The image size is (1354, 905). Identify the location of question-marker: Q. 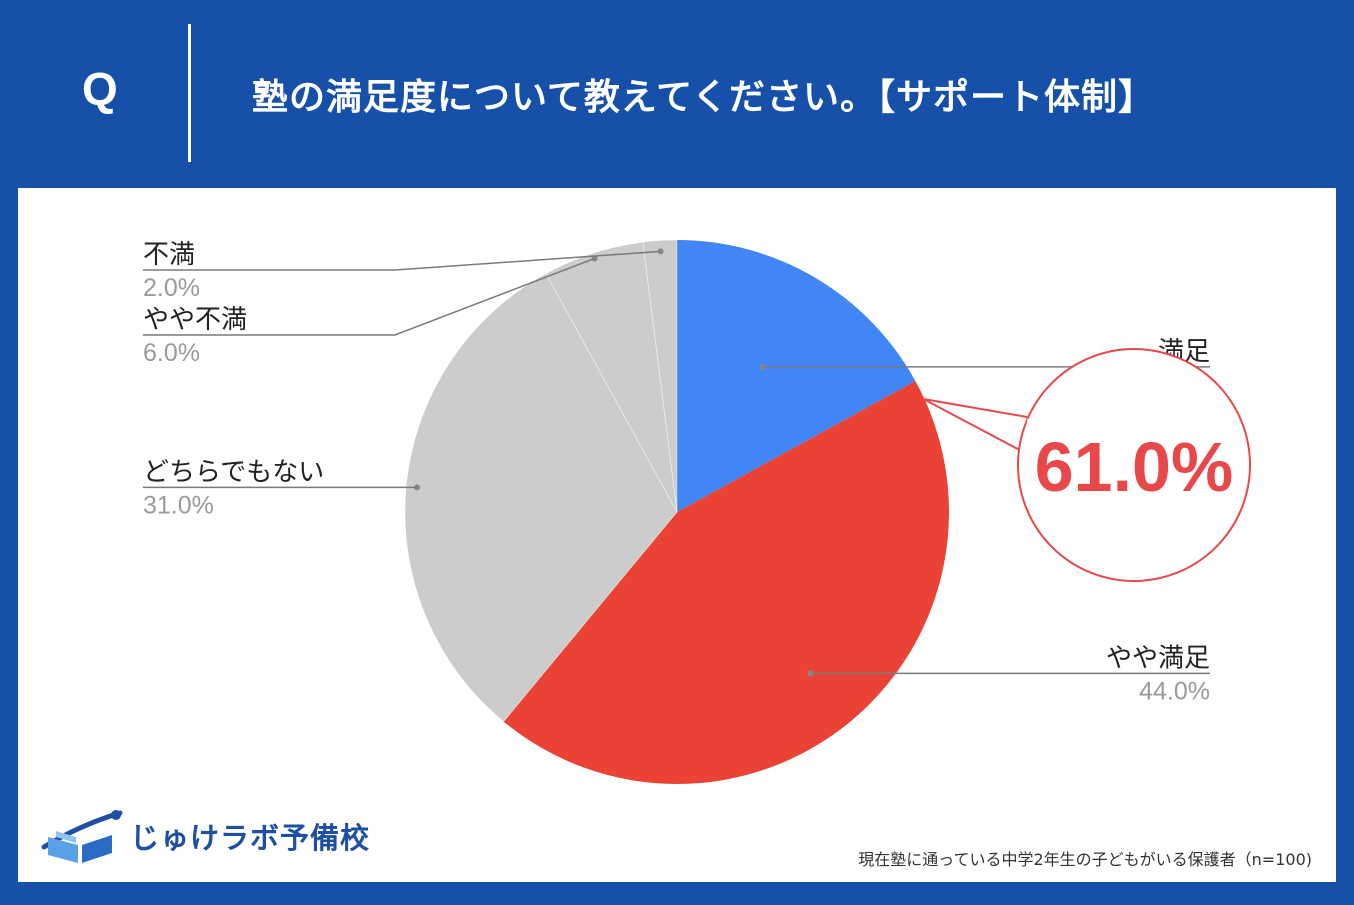
(100, 89).